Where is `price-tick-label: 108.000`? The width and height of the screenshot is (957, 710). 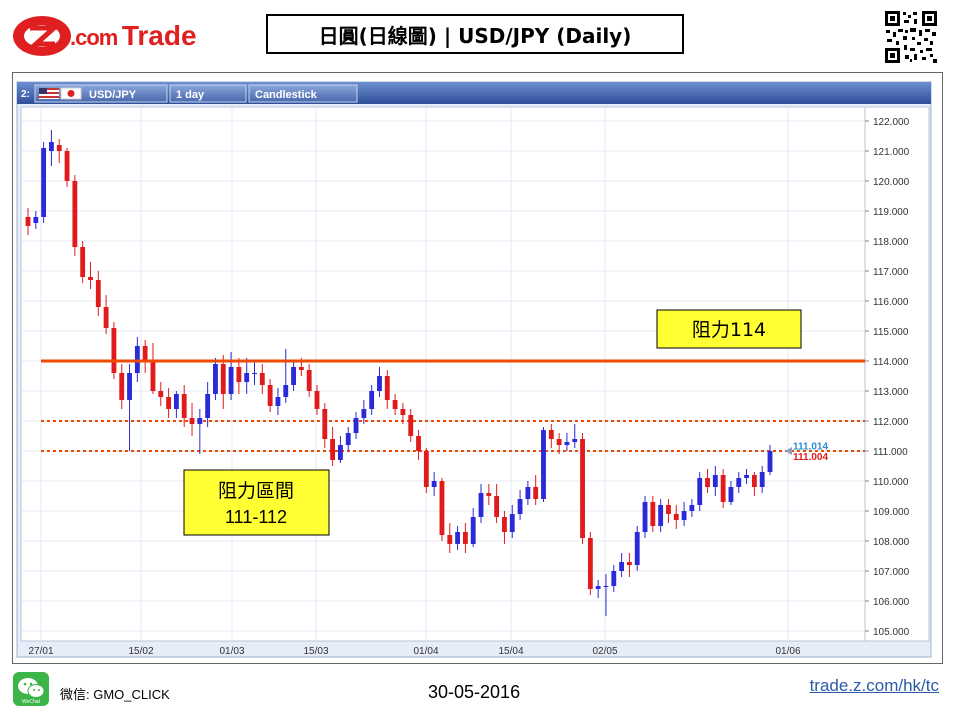 price-tick-label: 108.000 is located at coordinates (891, 542).